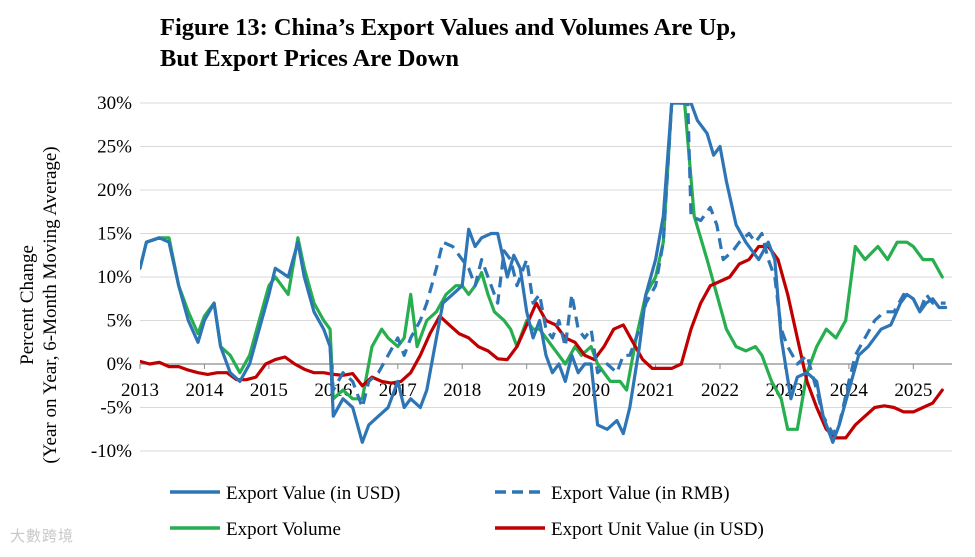  I want to click on y-axis-label-line1: Percent Change, so click(27, 305).